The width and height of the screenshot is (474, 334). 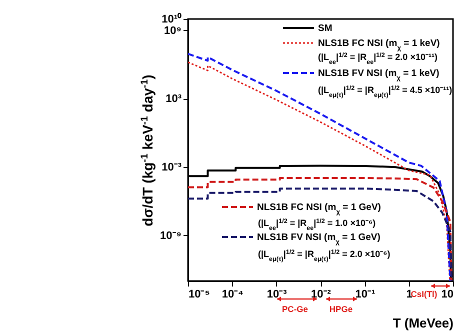 What do you see at coordinates (409, 294) in the screenshot?
I see `x-tick-label: 1` at bounding box center [409, 294].